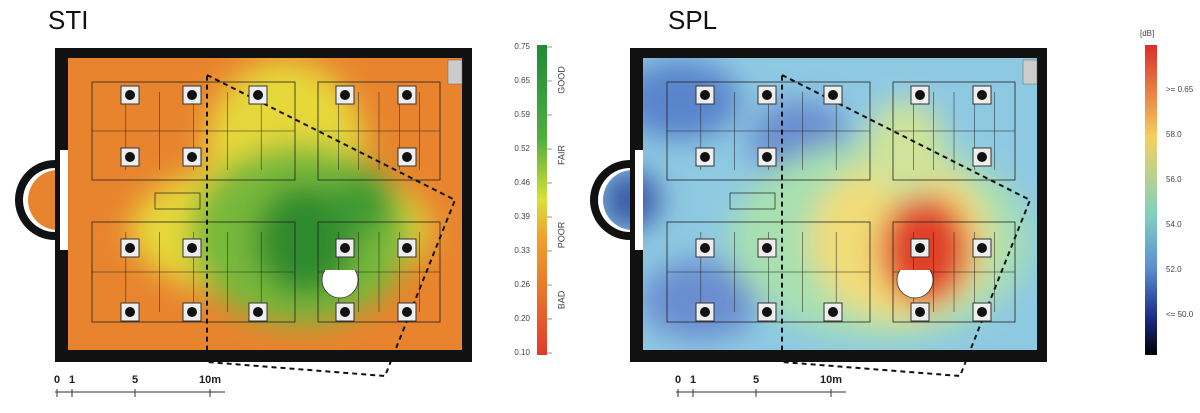 The width and height of the screenshot is (1200, 413). I want to click on colorbar-tick-label: 0.26, so click(522, 284).